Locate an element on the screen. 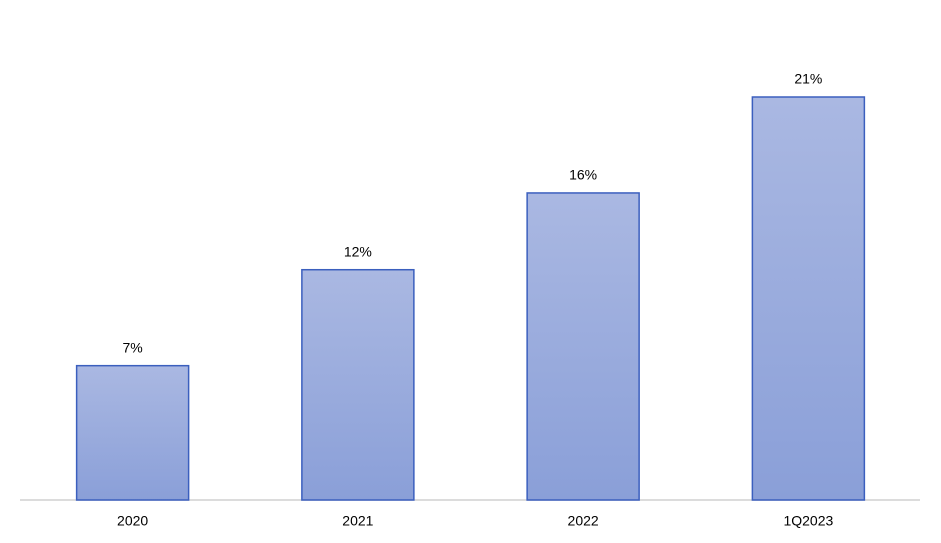 This screenshot has height=543, width=941. data-label: 16% is located at coordinates (583, 175).